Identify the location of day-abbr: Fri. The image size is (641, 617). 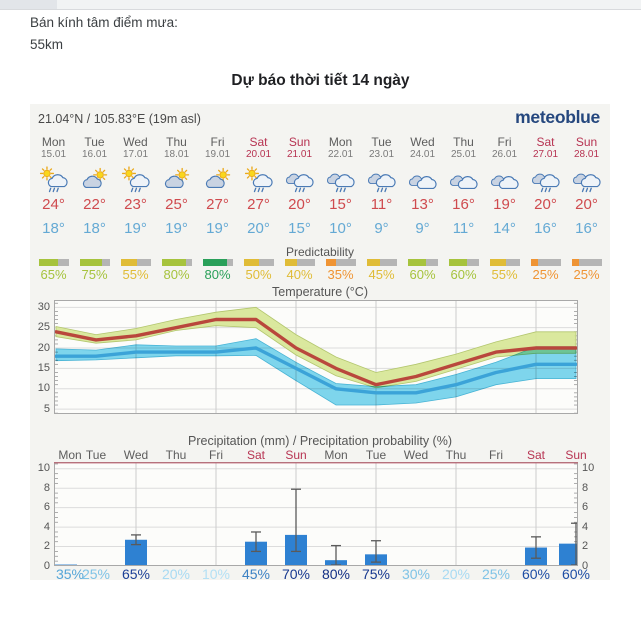
(504, 142).